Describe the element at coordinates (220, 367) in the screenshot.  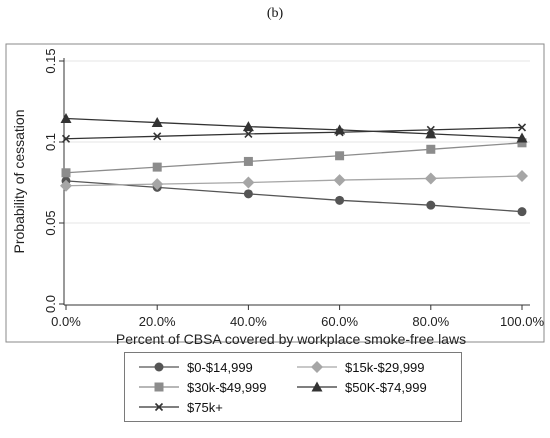
I see `legend-label: $0-$14,999` at that location.